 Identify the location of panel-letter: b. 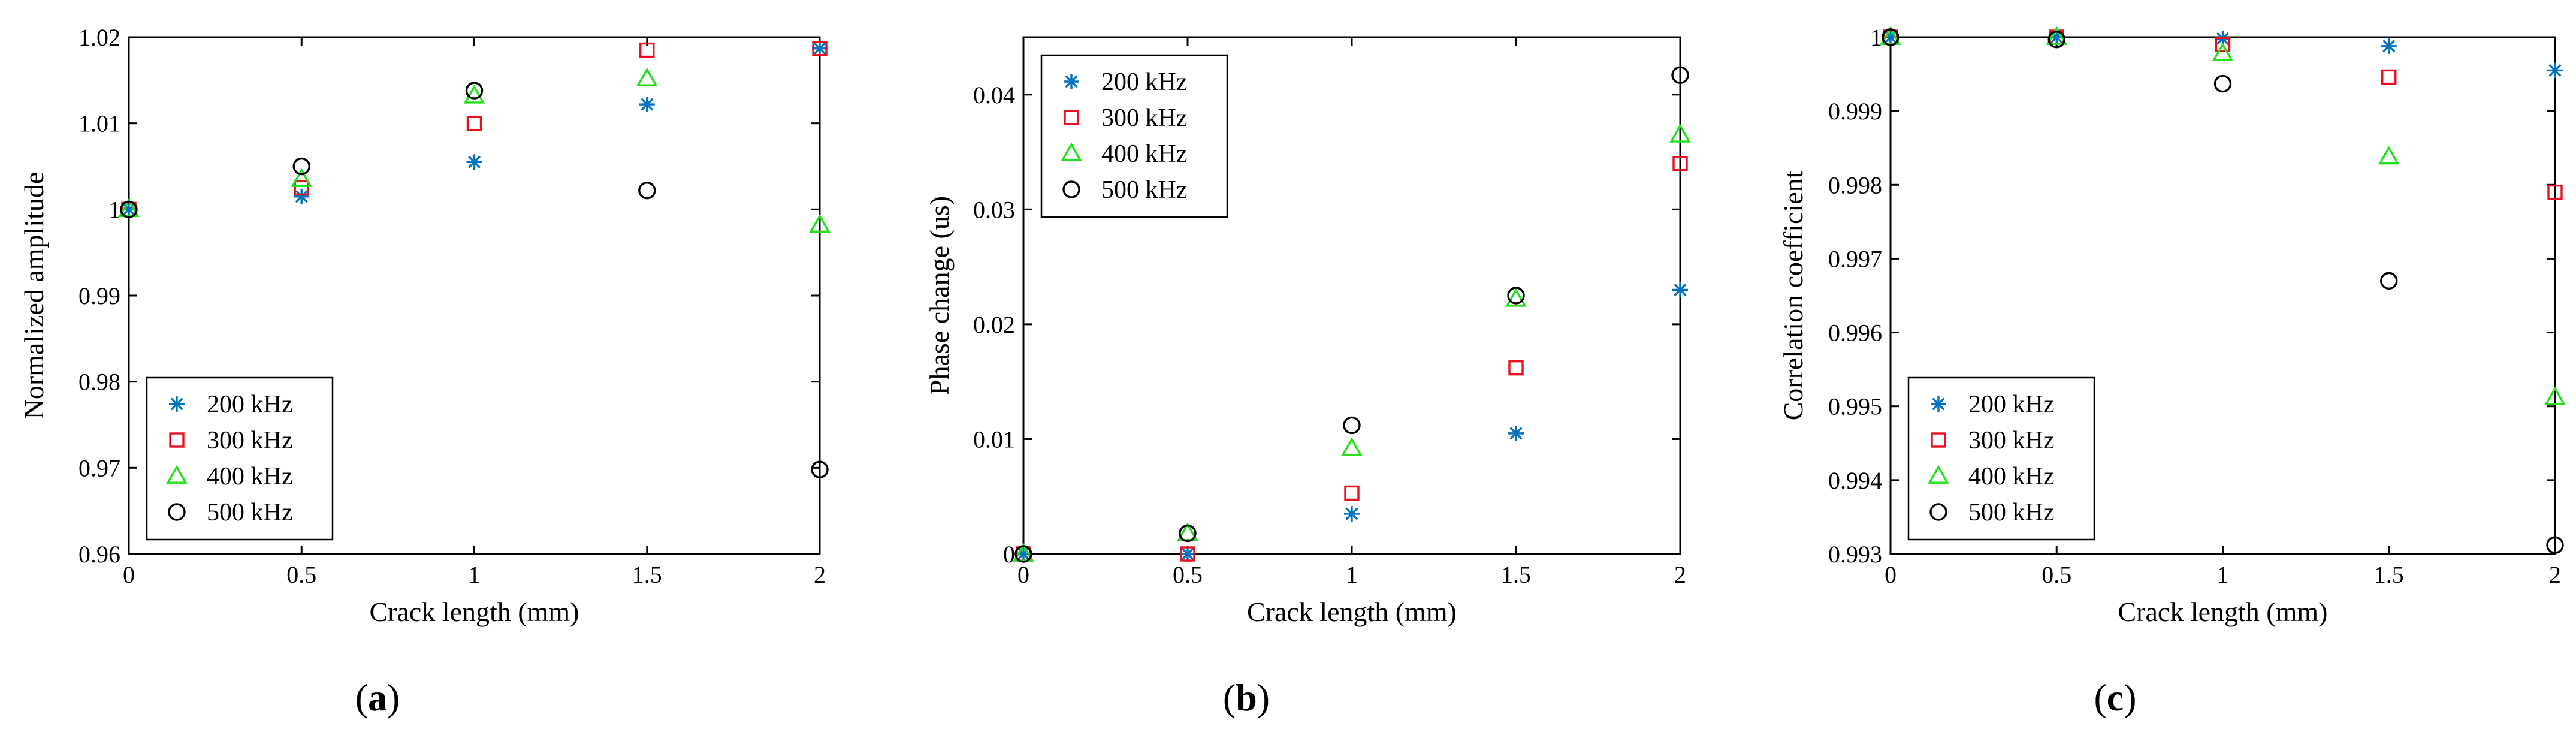
(1247, 698).